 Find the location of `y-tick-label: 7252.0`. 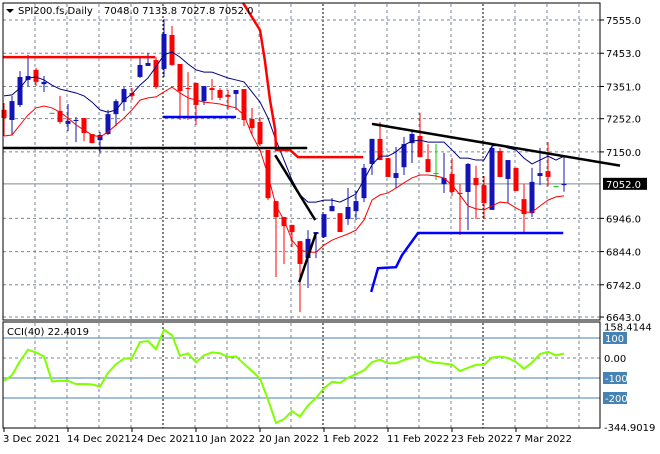

y-tick-label: 7252.0 is located at coordinates (623, 120).